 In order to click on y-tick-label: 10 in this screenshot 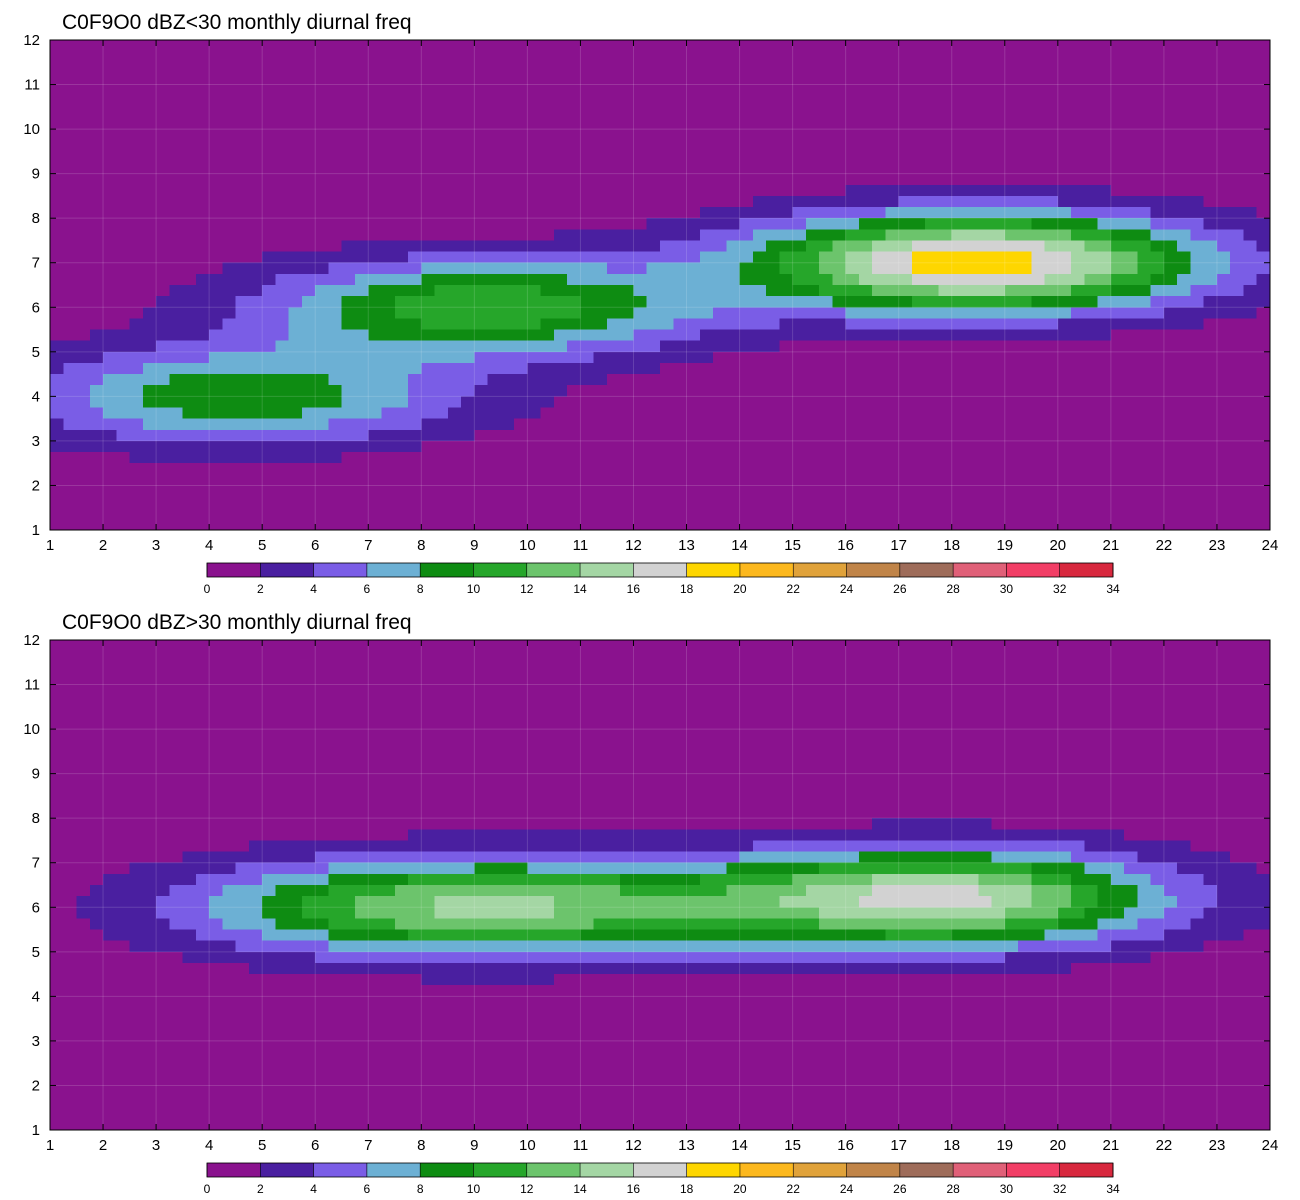, I will do `click(31, 729)`.